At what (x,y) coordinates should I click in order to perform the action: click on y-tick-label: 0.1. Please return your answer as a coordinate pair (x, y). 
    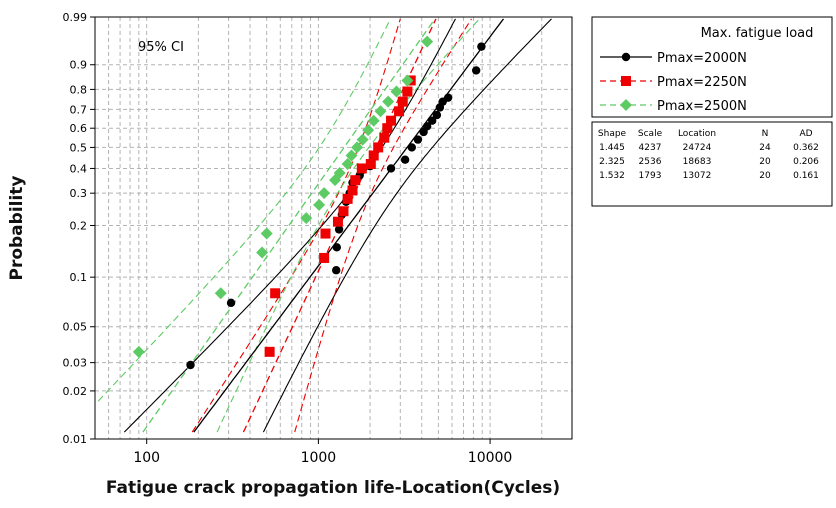
    Looking at the image, I should click on (79, 277).